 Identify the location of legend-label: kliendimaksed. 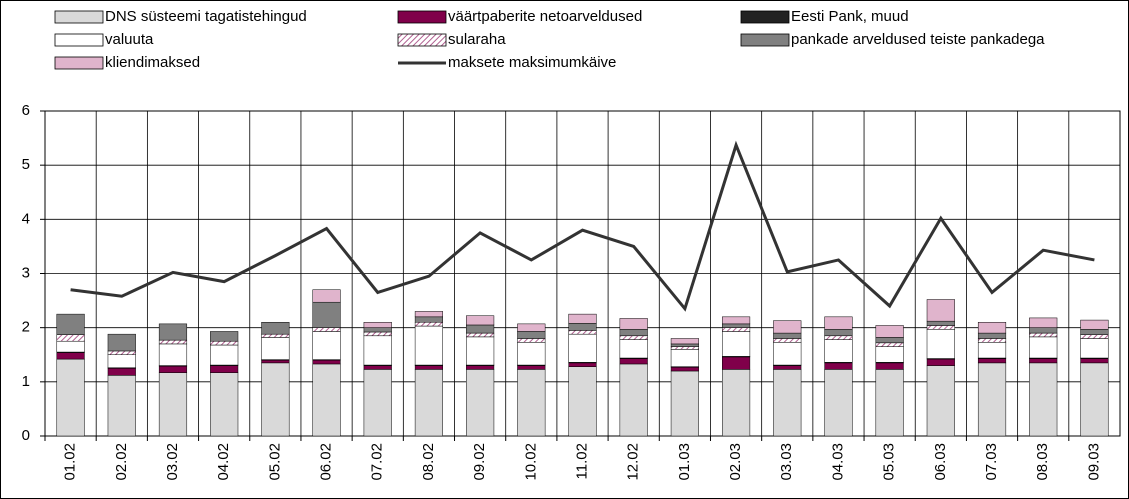
(152, 62).